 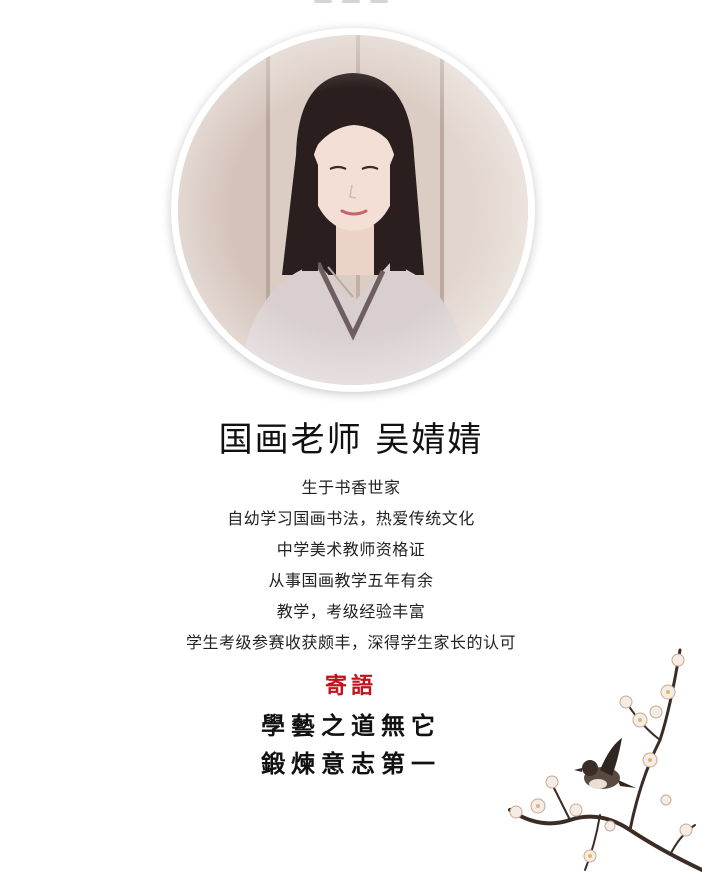 I want to click on bio-line: 生于书香世家, so click(x=351, y=487).